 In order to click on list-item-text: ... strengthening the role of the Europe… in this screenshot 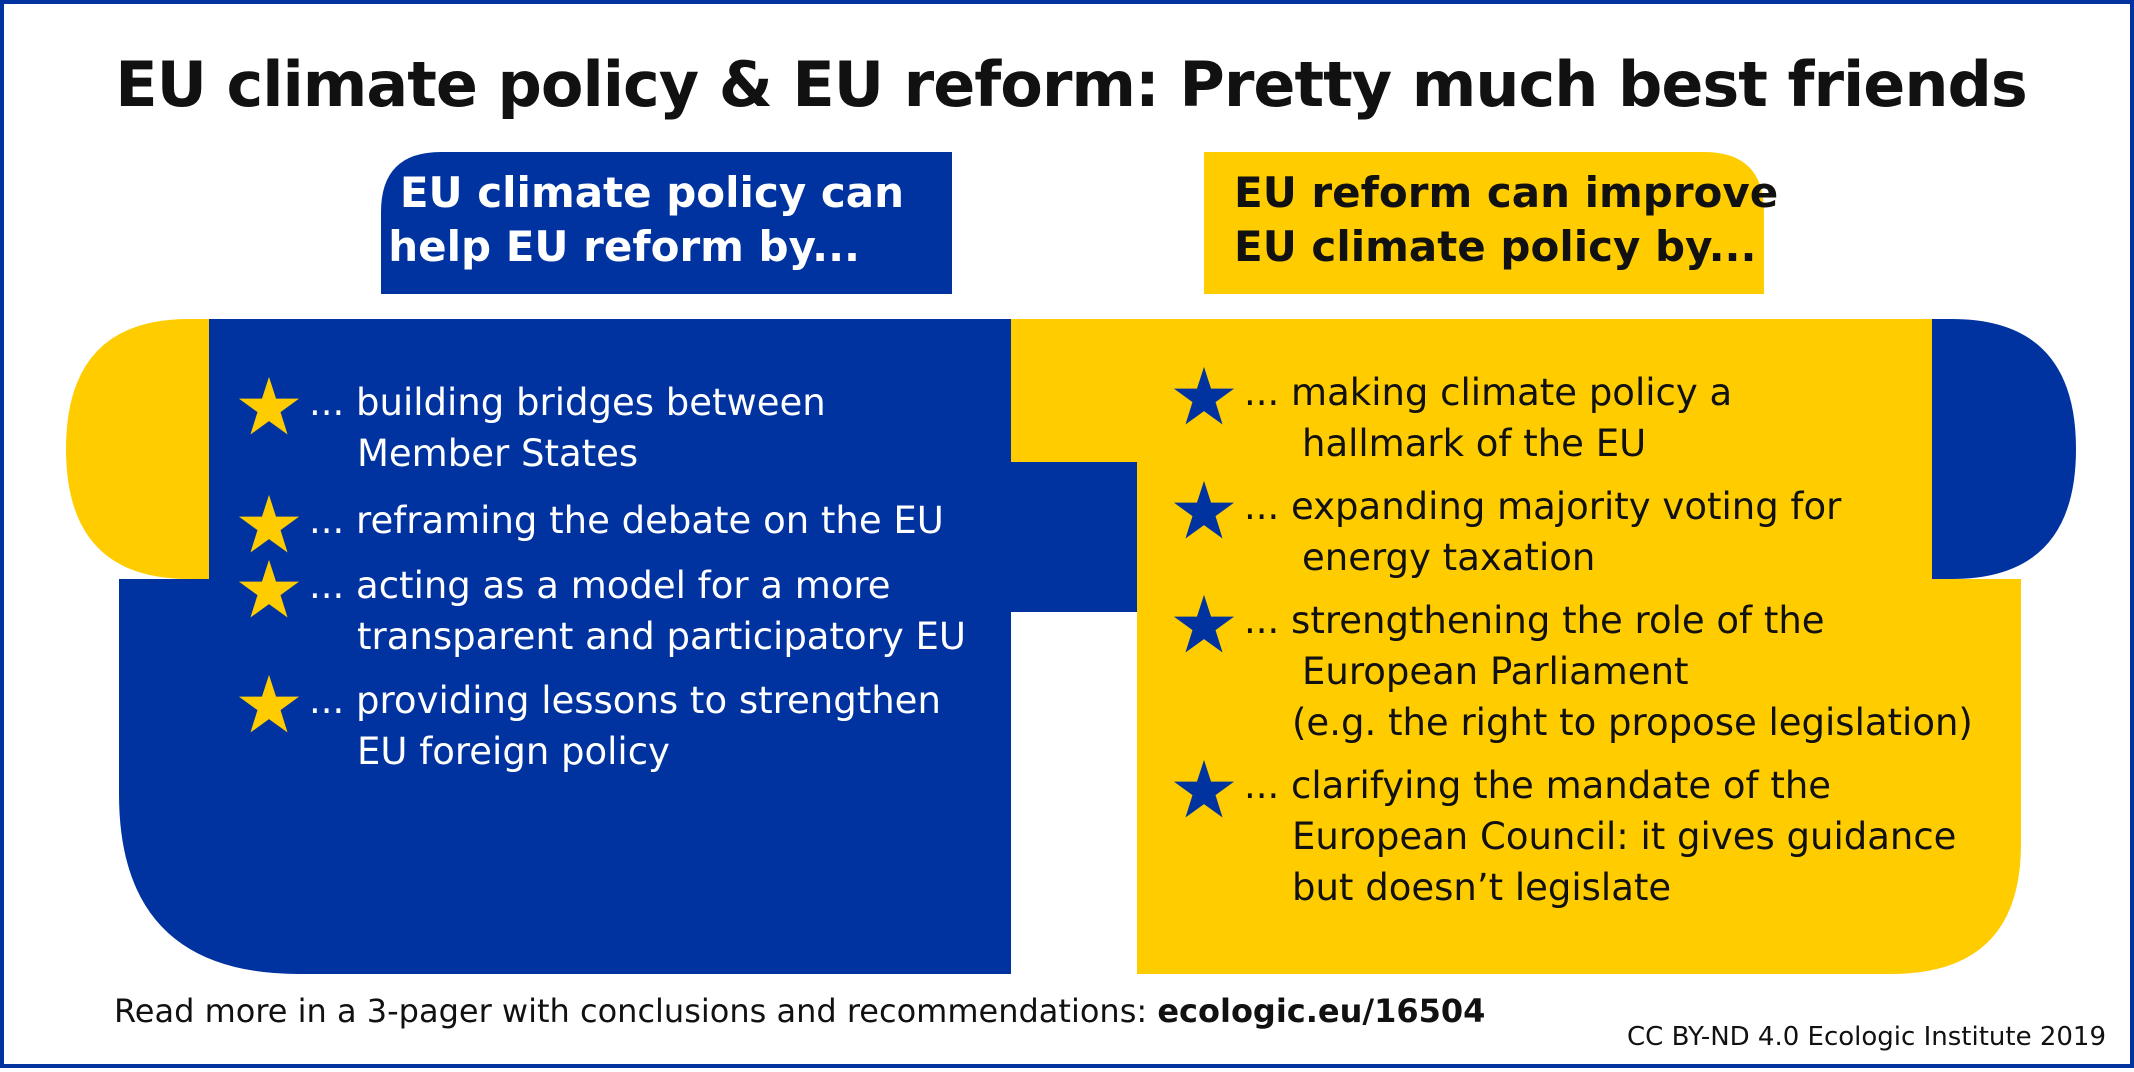, I will do `click(1608, 671)`.